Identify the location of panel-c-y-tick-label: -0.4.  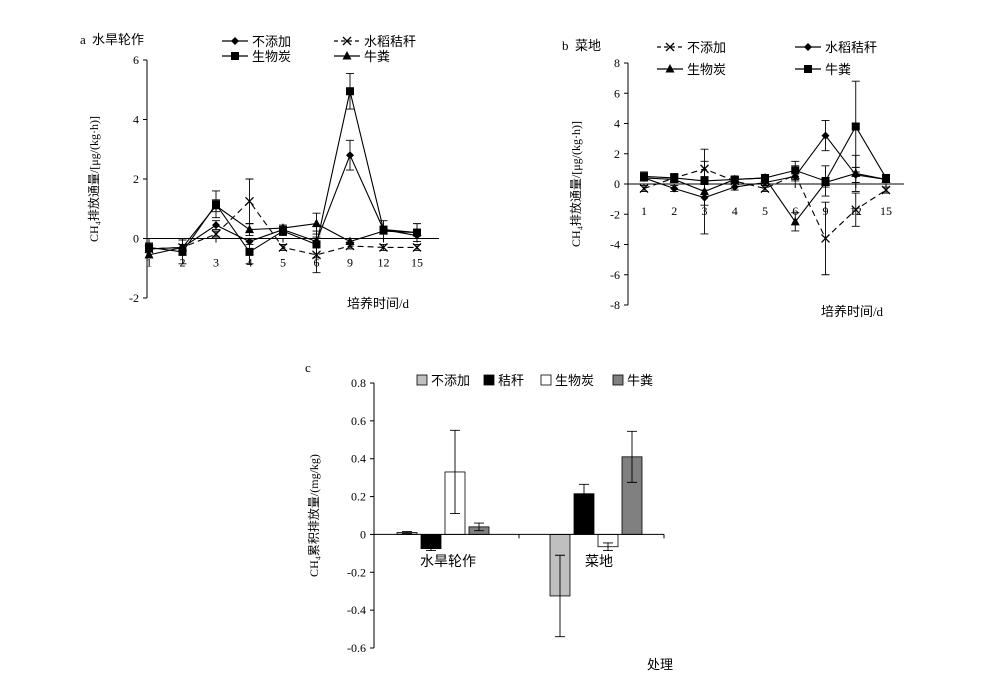
(356, 610).